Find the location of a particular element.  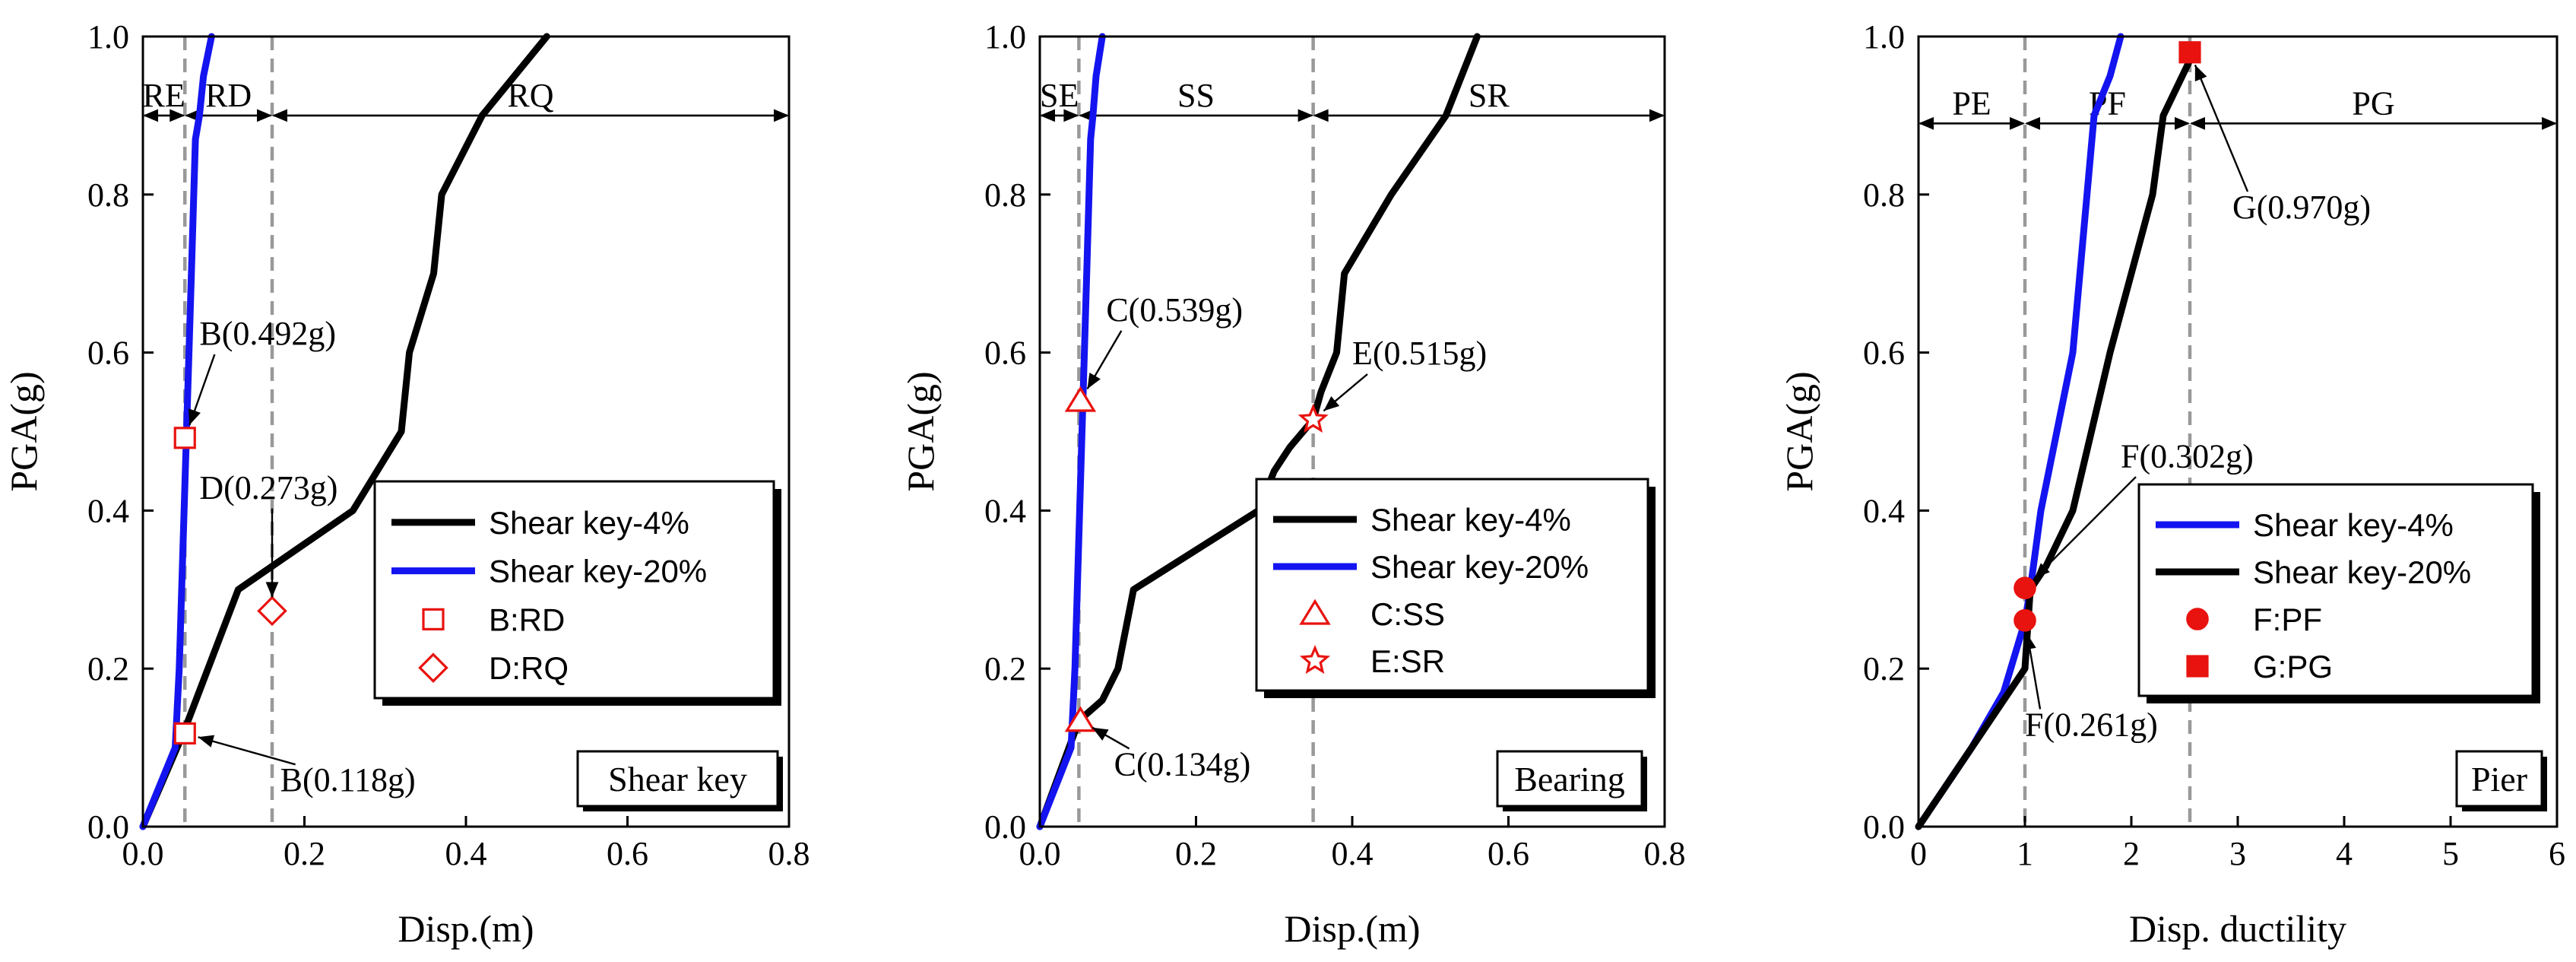

legend: Shear key-4% Shear key-20% B:RD D:RQ is located at coordinates (577, 593).